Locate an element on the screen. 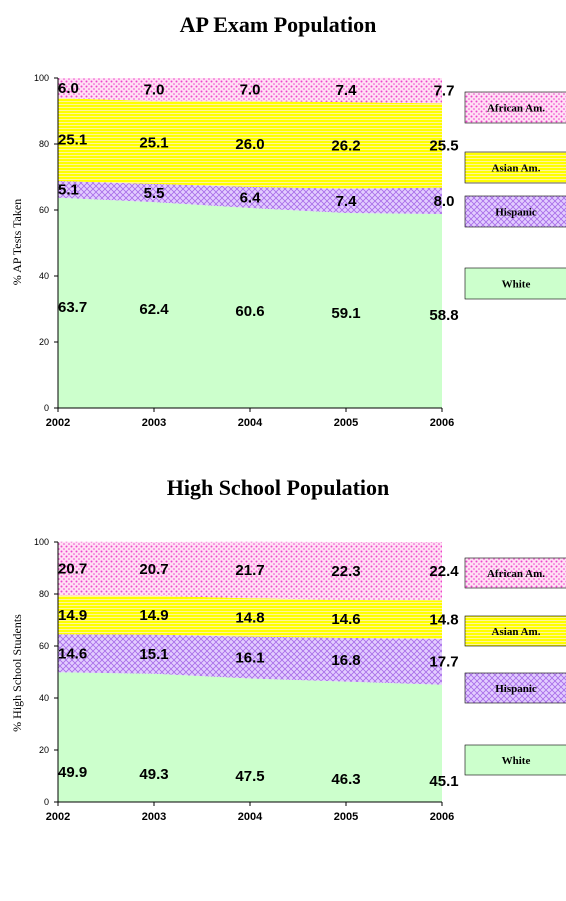 This screenshot has height=901, width=566. data-label-white: 62.4 is located at coordinates (154, 309).